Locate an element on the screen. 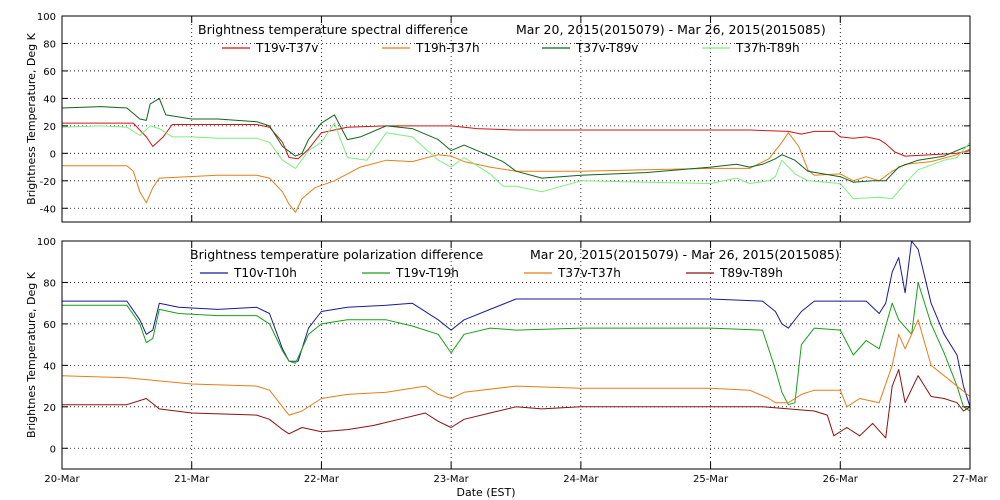 The height and width of the screenshot is (500, 1000). top-series-t19v-t37v is located at coordinates (516, 141).